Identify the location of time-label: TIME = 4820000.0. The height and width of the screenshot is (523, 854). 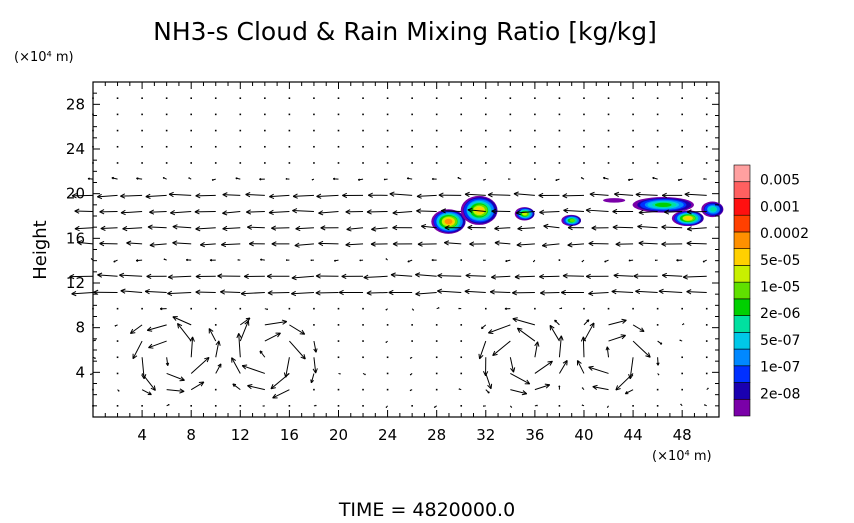
(426, 509).